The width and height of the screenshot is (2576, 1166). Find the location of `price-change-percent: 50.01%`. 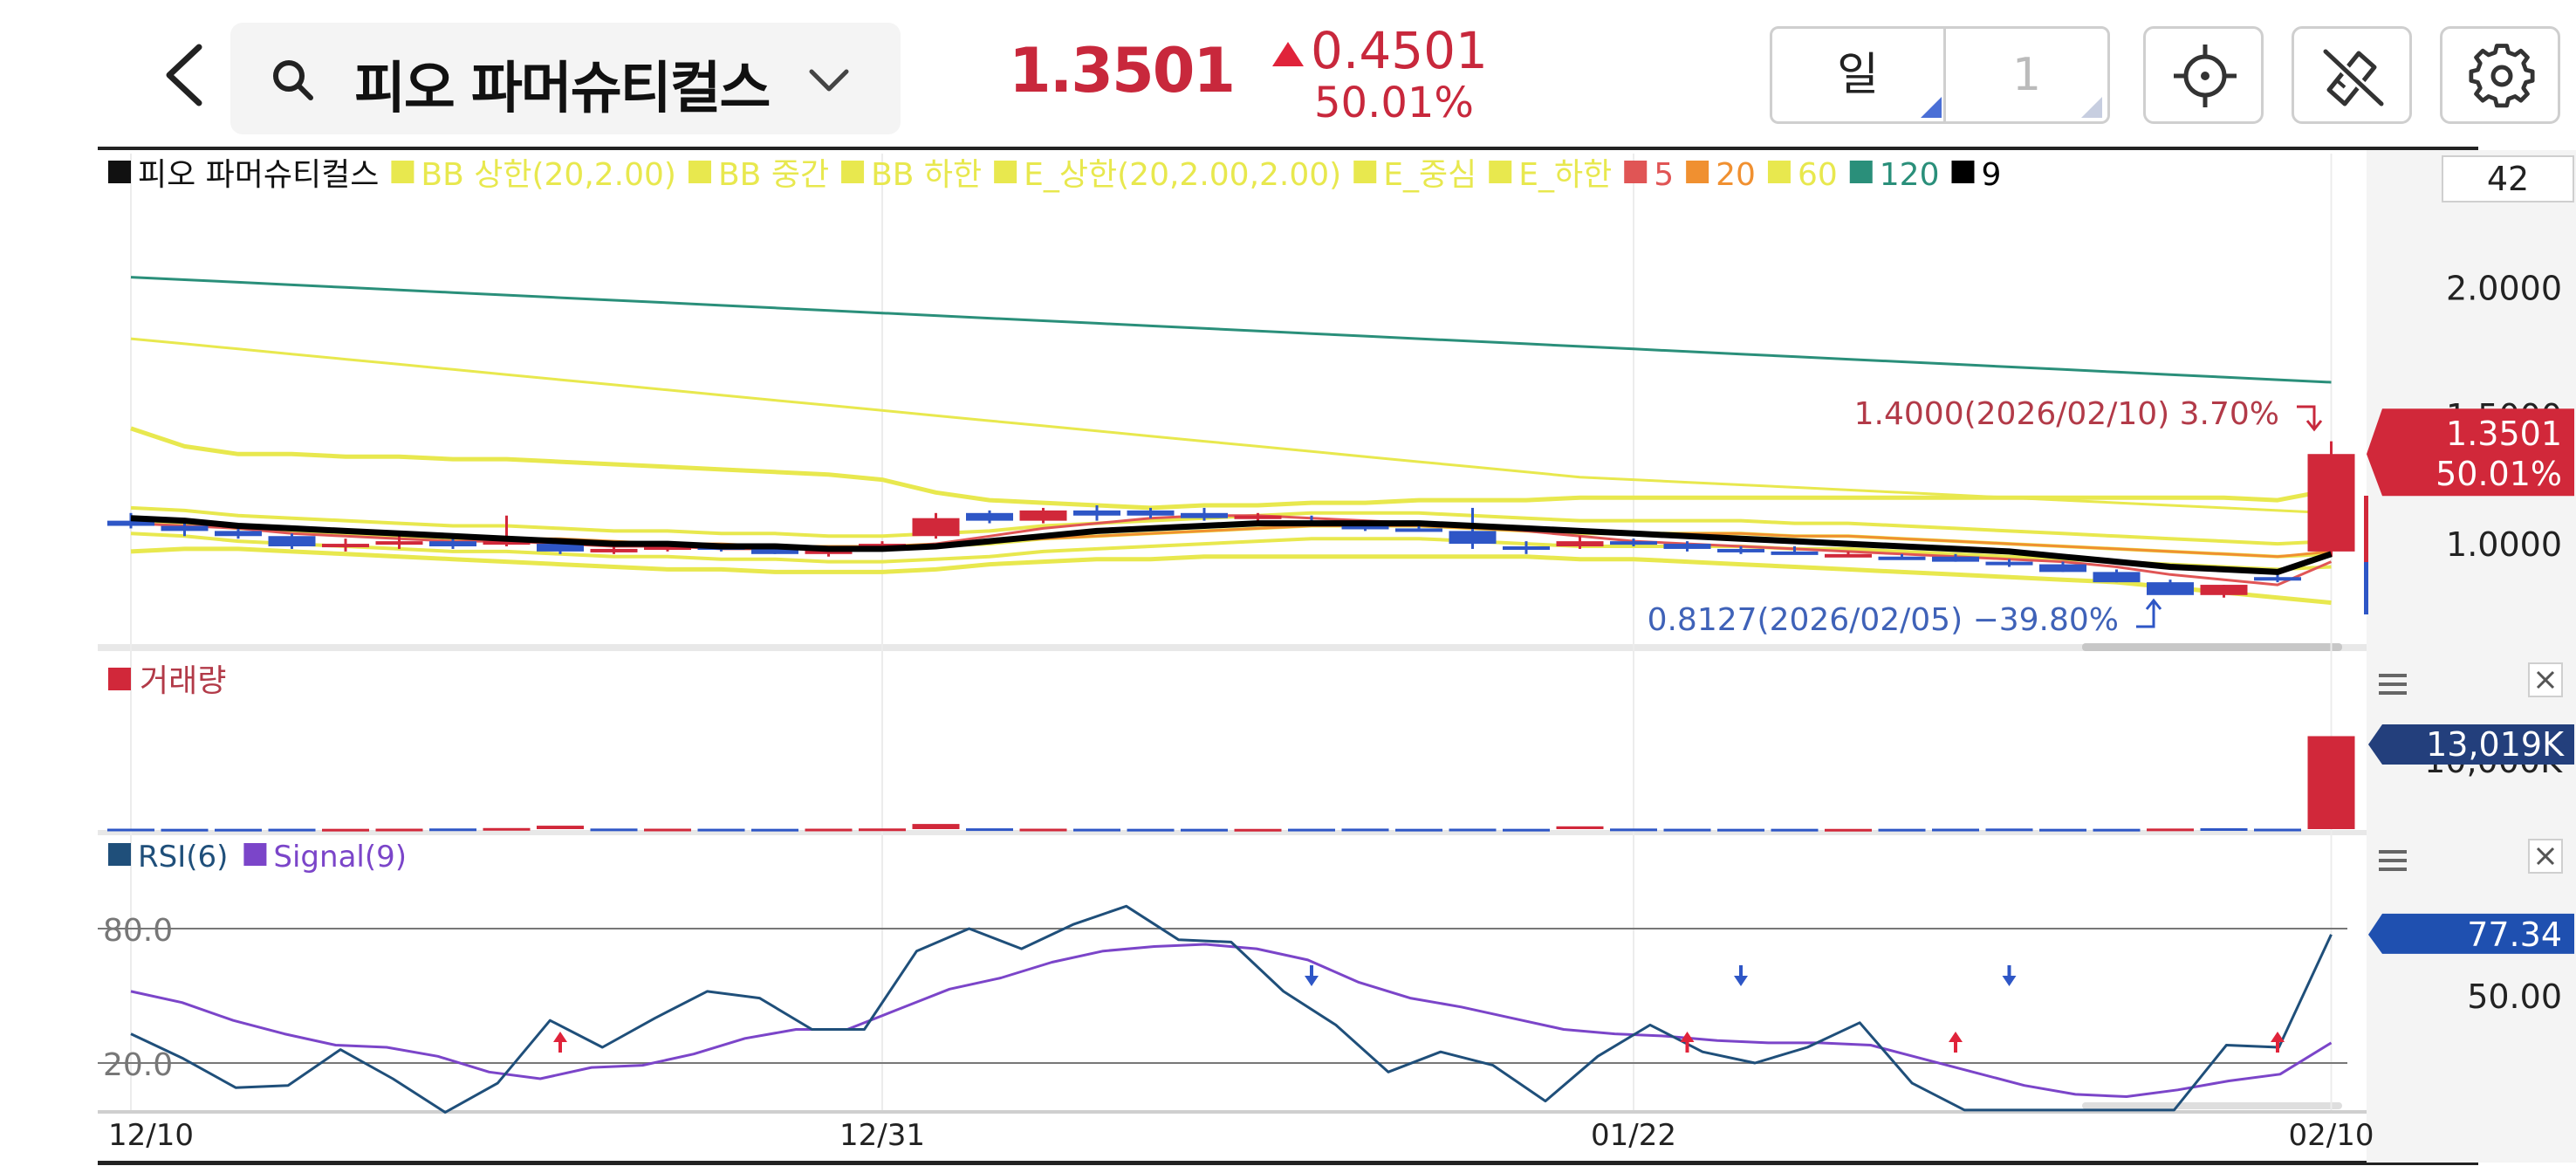

price-change-percent: 50.01% is located at coordinates (1395, 103).